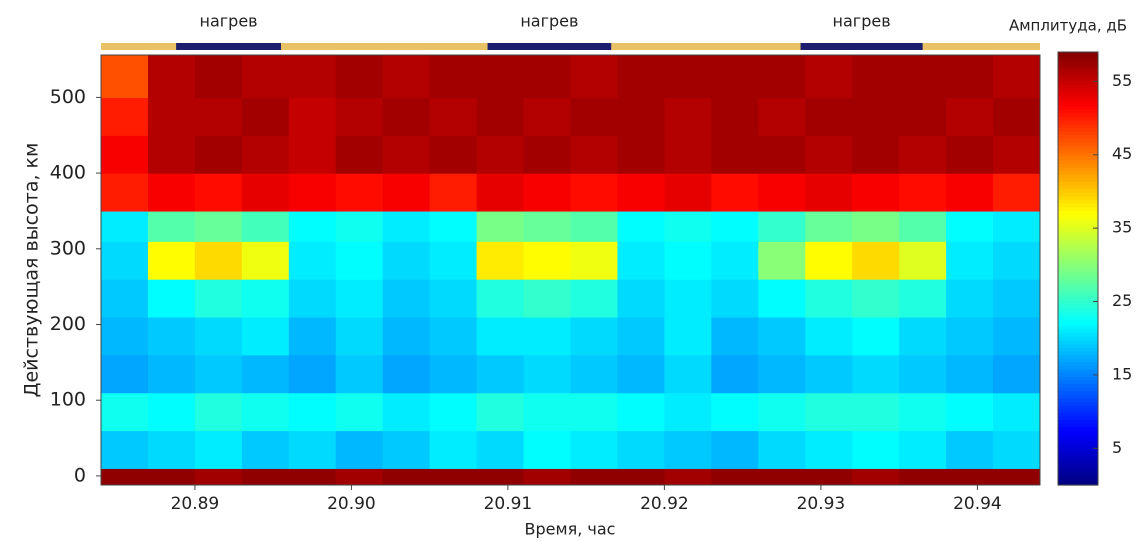 This screenshot has width=1145, height=542. What do you see at coordinates (351, 504) in the screenshot?
I see `x-tick-label: 20.90` at bounding box center [351, 504].